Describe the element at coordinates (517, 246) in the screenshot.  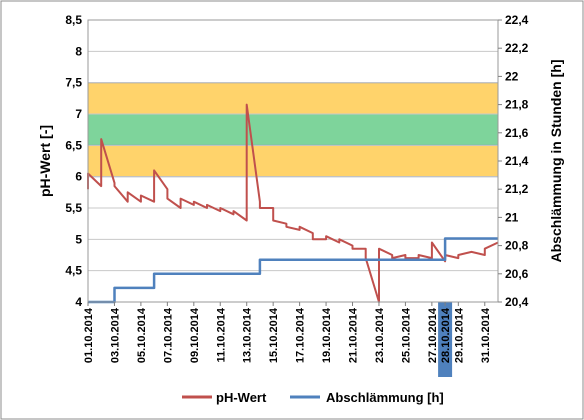
I see `y2-tick-label: 20,8` at that location.